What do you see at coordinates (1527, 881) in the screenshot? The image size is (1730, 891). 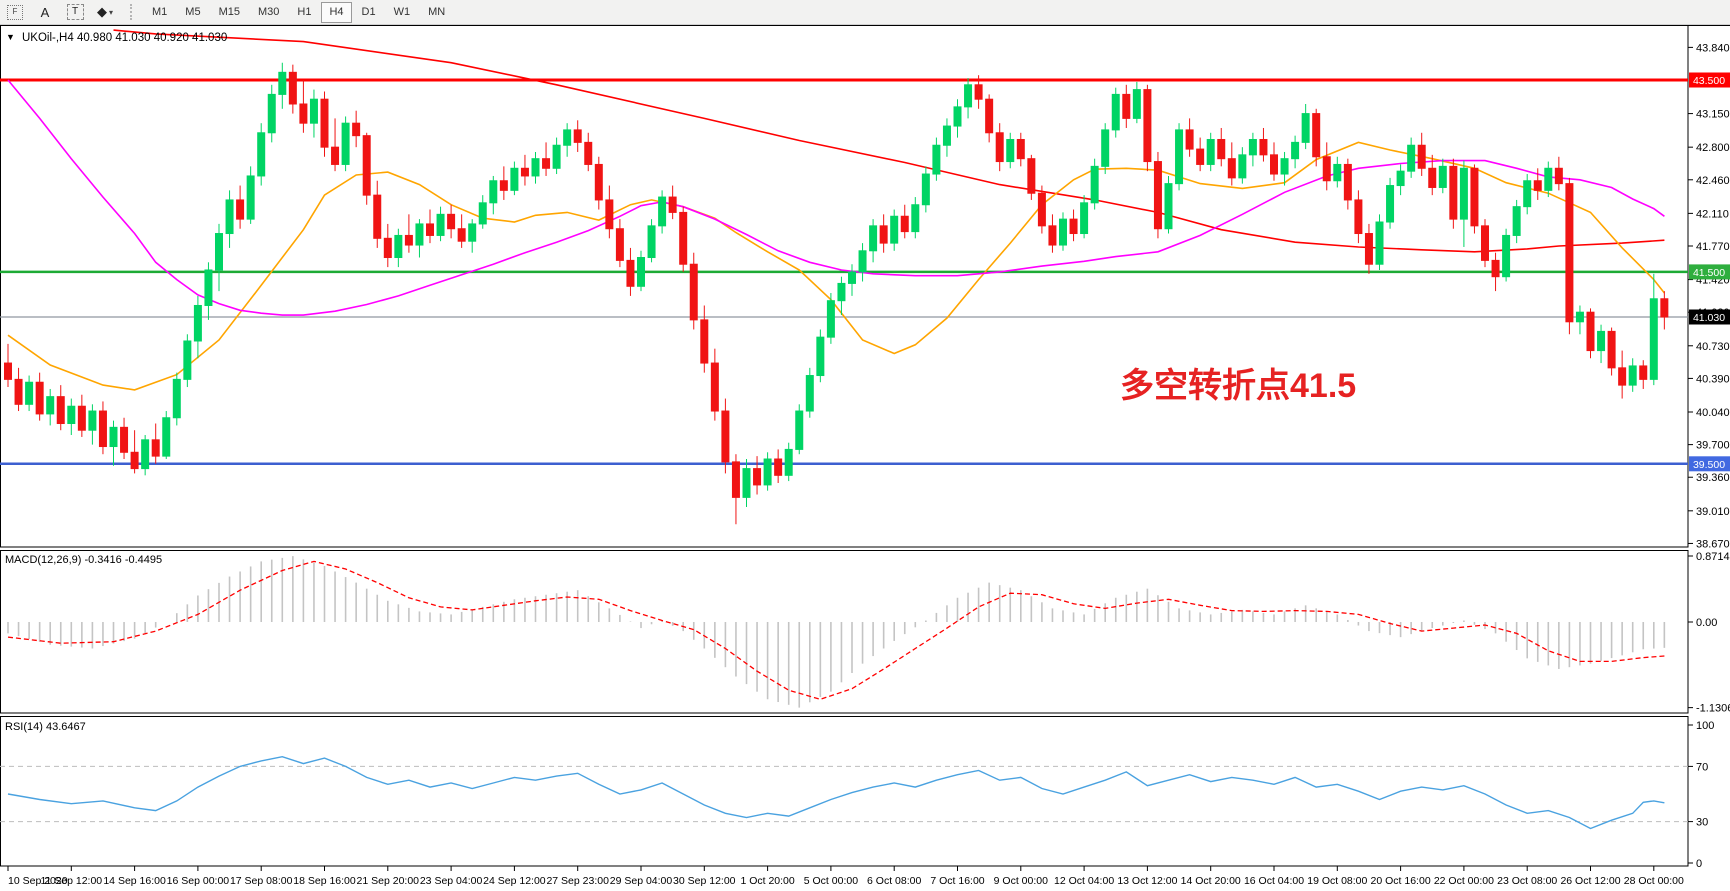 I see `date-axis-label: 23 Oct 08:00` at bounding box center [1527, 881].